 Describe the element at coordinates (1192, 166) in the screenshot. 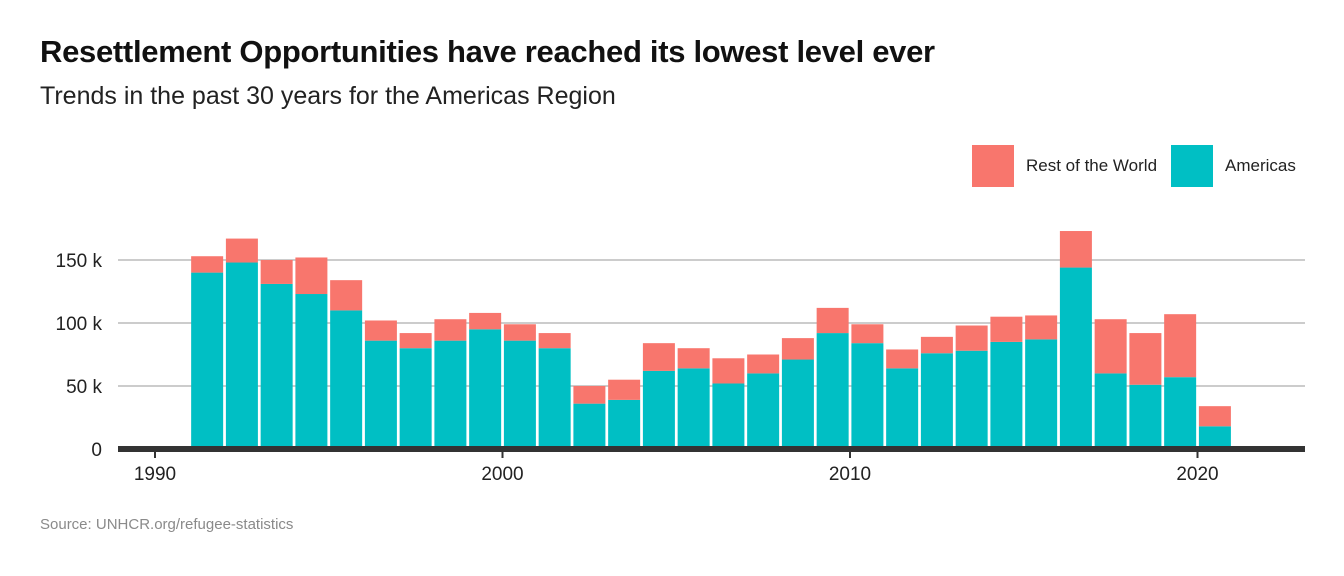

I see `legend-swatch-americas` at that location.